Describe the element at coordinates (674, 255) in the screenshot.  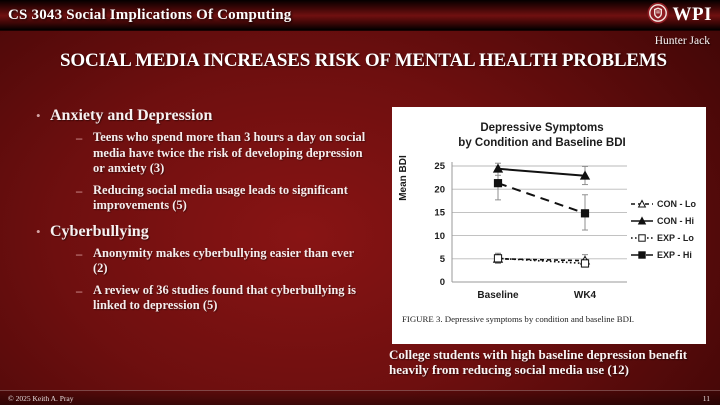
I see `legend-label: EXP - Hi` at that location.